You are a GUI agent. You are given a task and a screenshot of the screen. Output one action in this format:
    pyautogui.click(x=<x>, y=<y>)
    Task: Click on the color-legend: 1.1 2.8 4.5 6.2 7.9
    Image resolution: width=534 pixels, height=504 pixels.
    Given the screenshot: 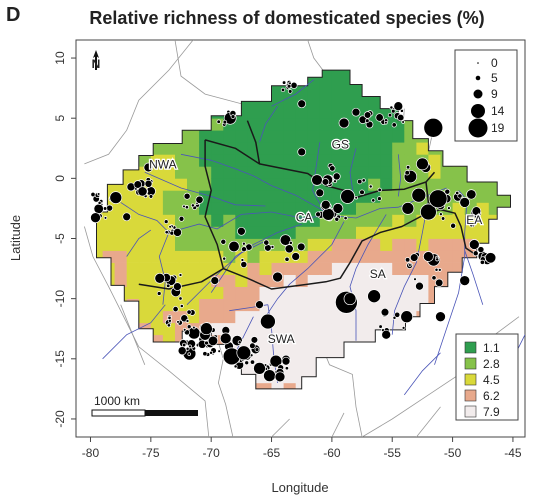 What is the action you would take?
    pyautogui.click(x=487, y=377)
    